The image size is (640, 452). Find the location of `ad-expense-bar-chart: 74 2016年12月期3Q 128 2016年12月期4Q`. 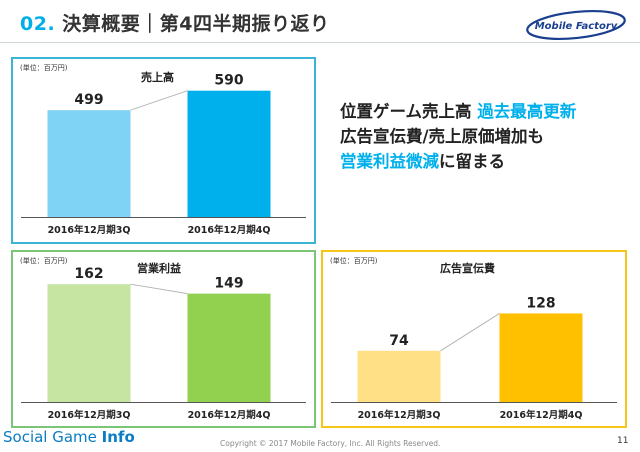

ad-expense-bar-chart: 74 2016年12月期3Q 128 2016年12月期4Q is located at coordinates (474, 358).